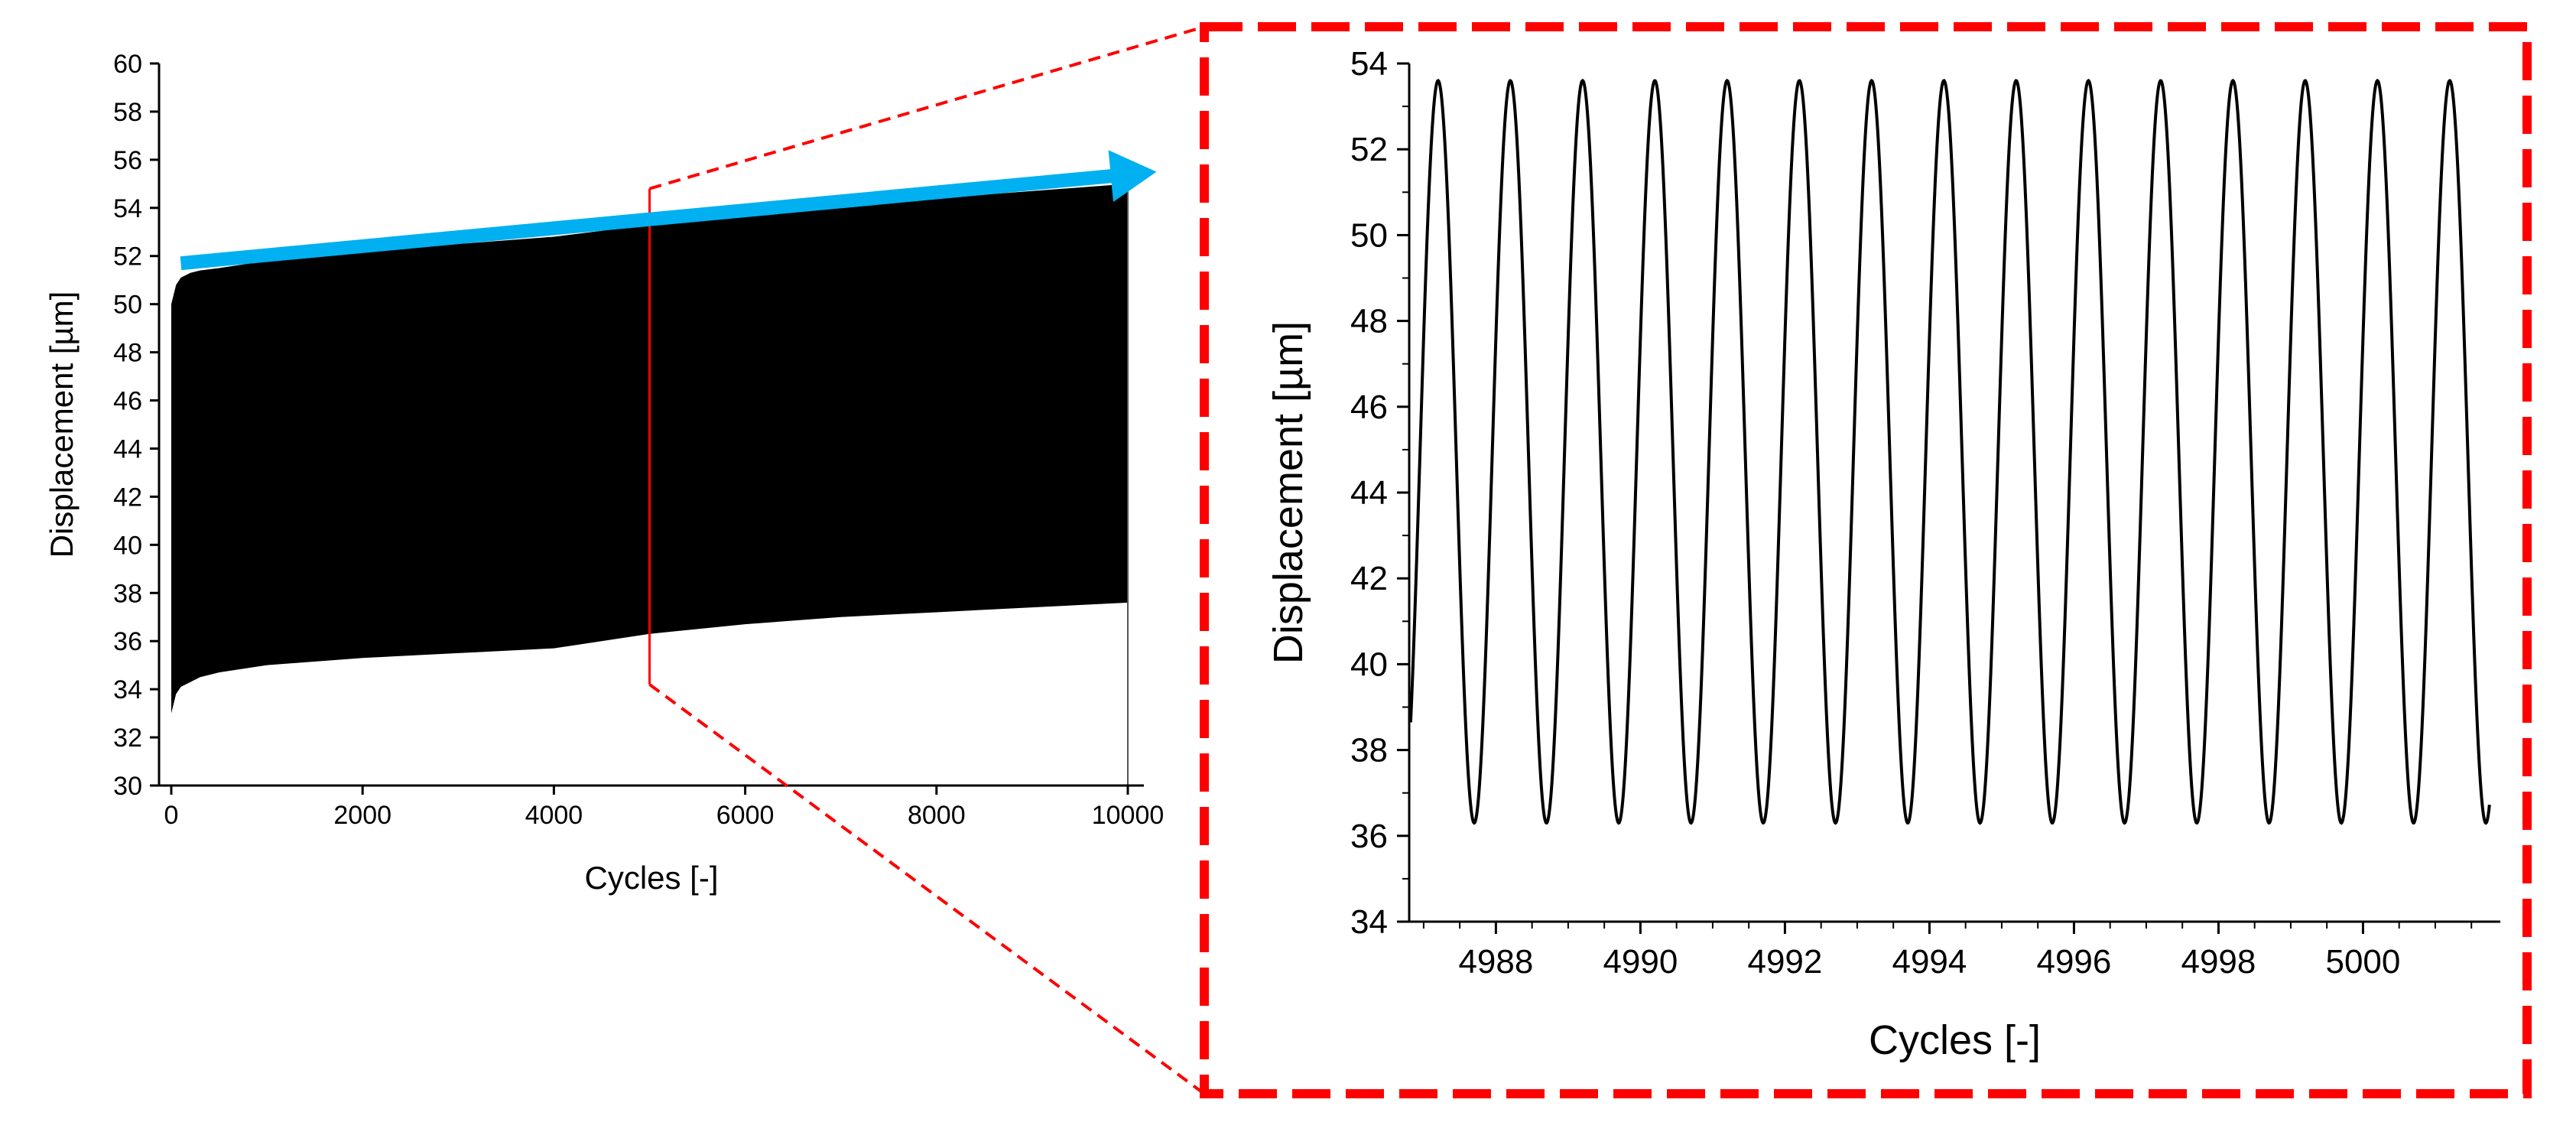 This screenshot has height=1132, width=2576. I want to click on y-tick-label: 44, so click(128, 449).